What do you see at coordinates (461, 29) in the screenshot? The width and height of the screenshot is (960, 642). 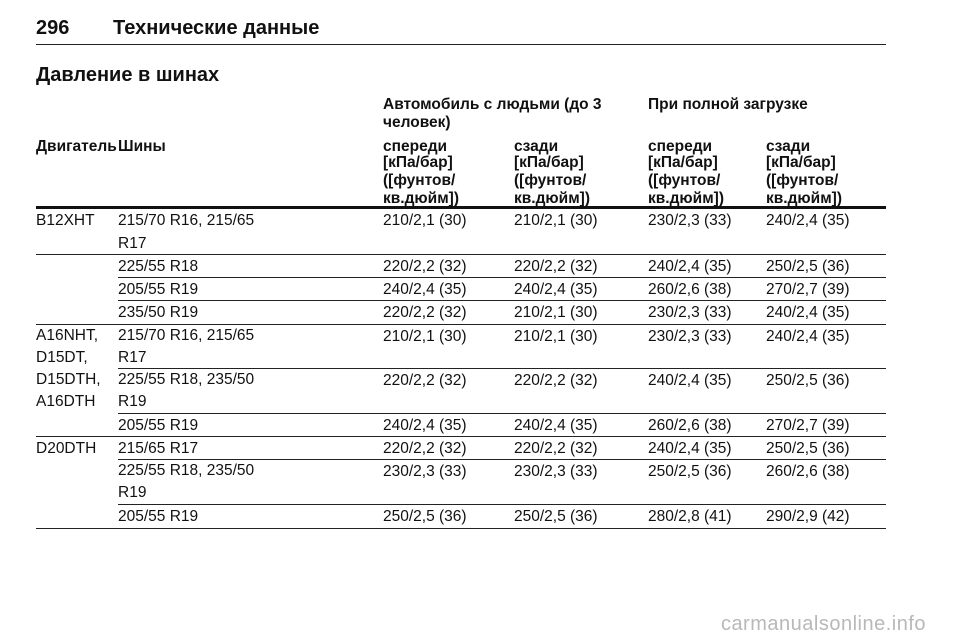 I see `page-header: 296 Технические данные` at bounding box center [461, 29].